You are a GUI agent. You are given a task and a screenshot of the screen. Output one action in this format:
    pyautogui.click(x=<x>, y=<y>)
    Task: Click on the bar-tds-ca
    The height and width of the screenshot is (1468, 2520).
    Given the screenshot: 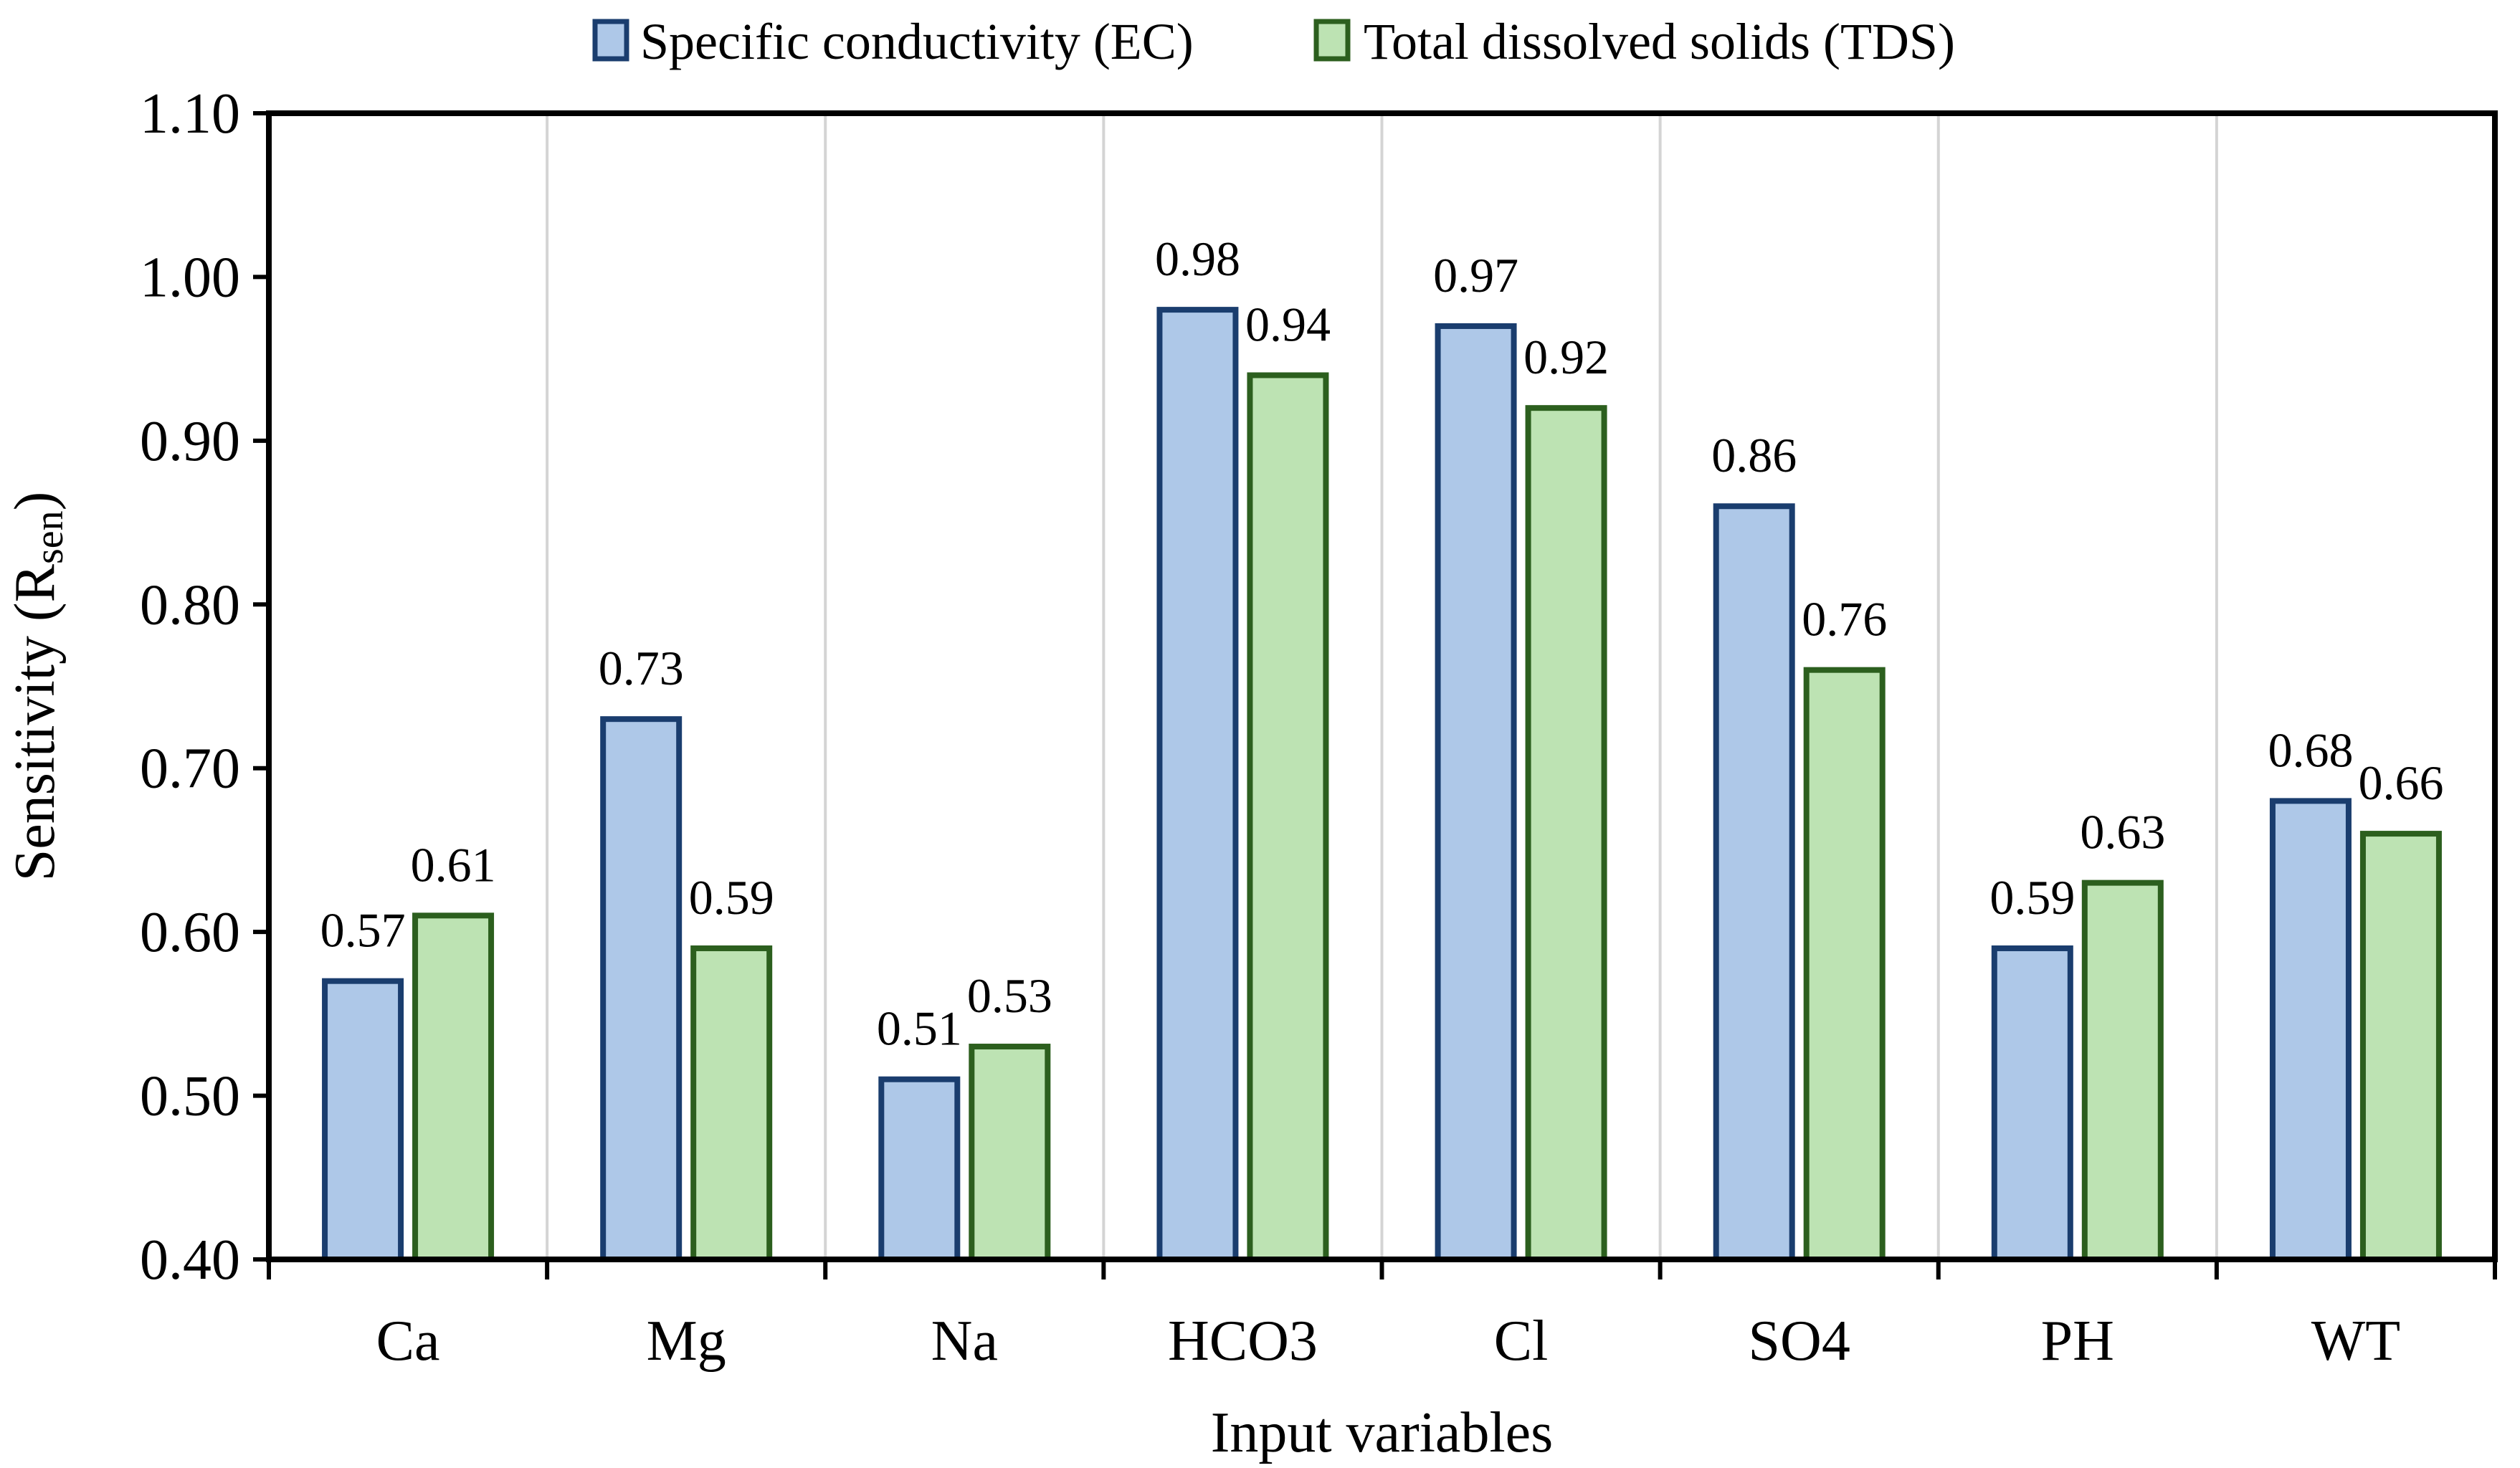 What is the action you would take?
    pyautogui.click(x=453, y=1087)
    